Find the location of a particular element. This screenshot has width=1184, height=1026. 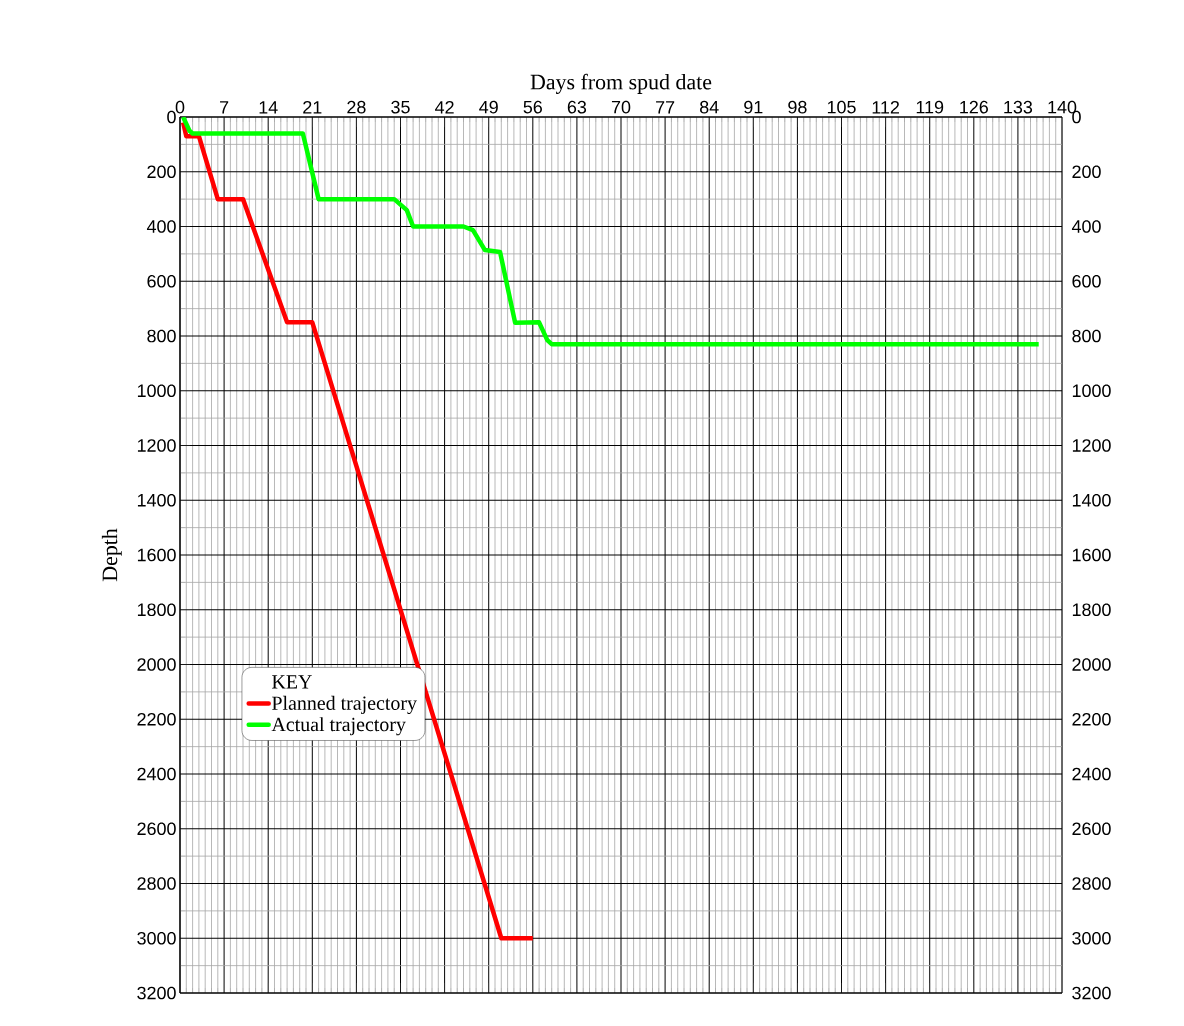

x-tick-label: 84 is located at coordinates (709, 107).